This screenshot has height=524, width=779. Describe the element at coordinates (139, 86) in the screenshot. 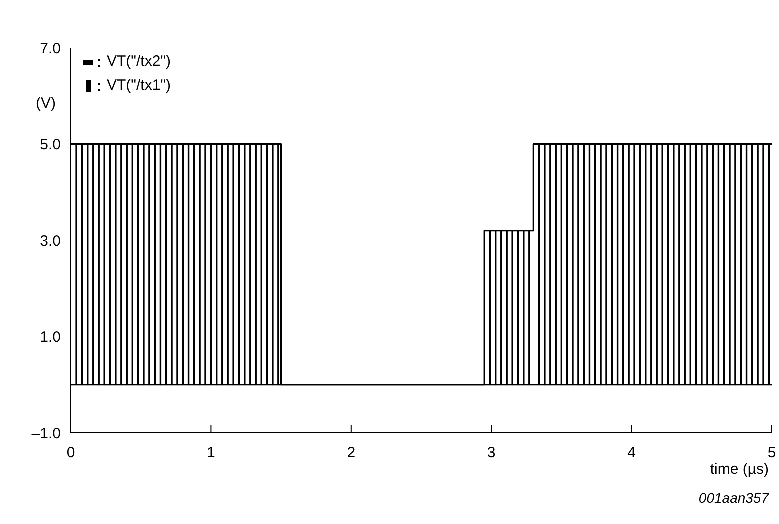

I see `legend-label: VT("/tx1")` at that location.